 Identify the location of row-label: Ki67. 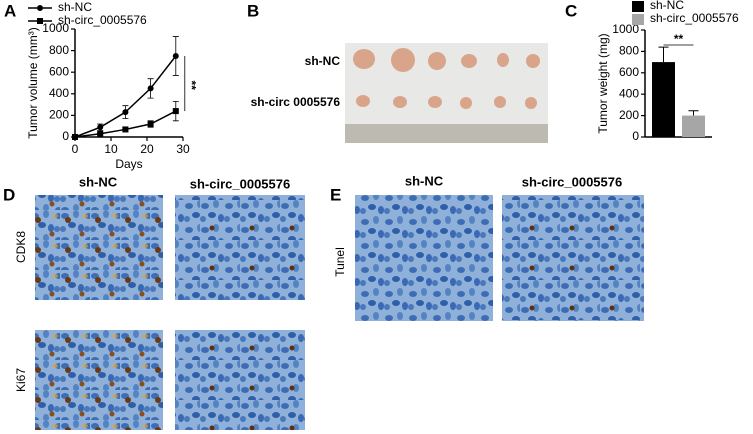
(21, 380).